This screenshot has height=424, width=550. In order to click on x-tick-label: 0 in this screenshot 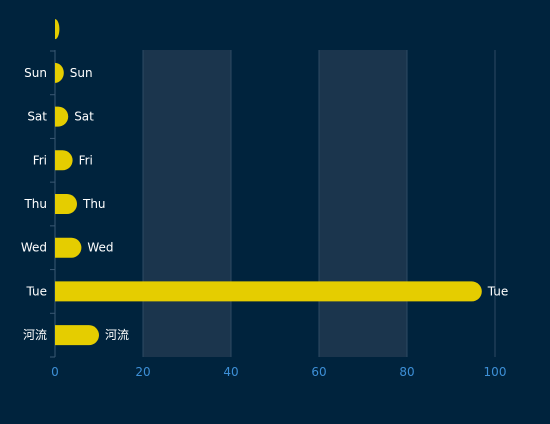, I will do `click(55, 372)`.